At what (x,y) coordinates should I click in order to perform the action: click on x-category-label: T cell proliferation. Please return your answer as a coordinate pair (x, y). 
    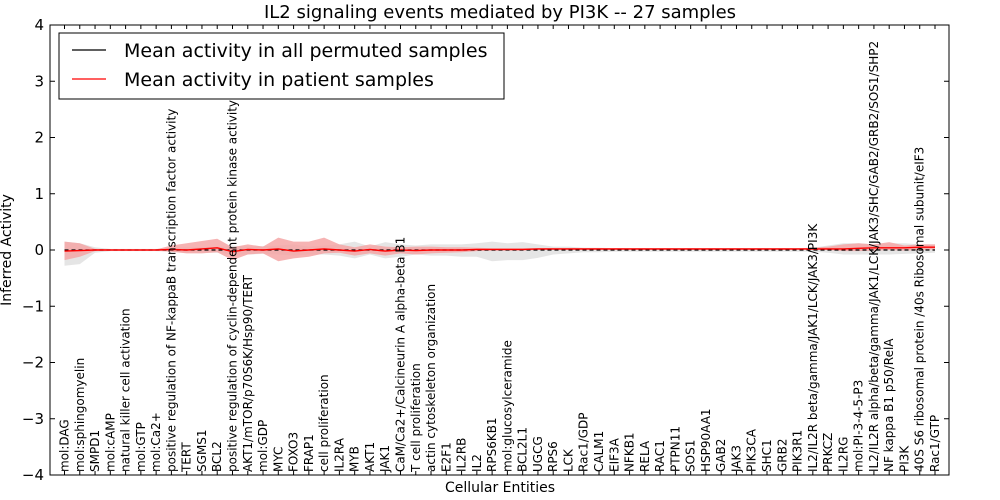
    Looking at the image, I should click on (416, 418).